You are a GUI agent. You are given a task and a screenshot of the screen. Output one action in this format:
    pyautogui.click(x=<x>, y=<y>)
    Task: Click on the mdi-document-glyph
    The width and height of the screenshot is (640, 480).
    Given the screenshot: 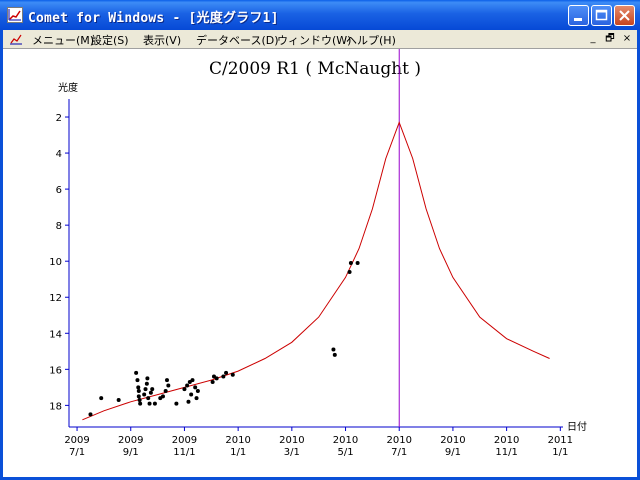 What is the action you would take?
    pyautogui.click(x=16, y=39)
    